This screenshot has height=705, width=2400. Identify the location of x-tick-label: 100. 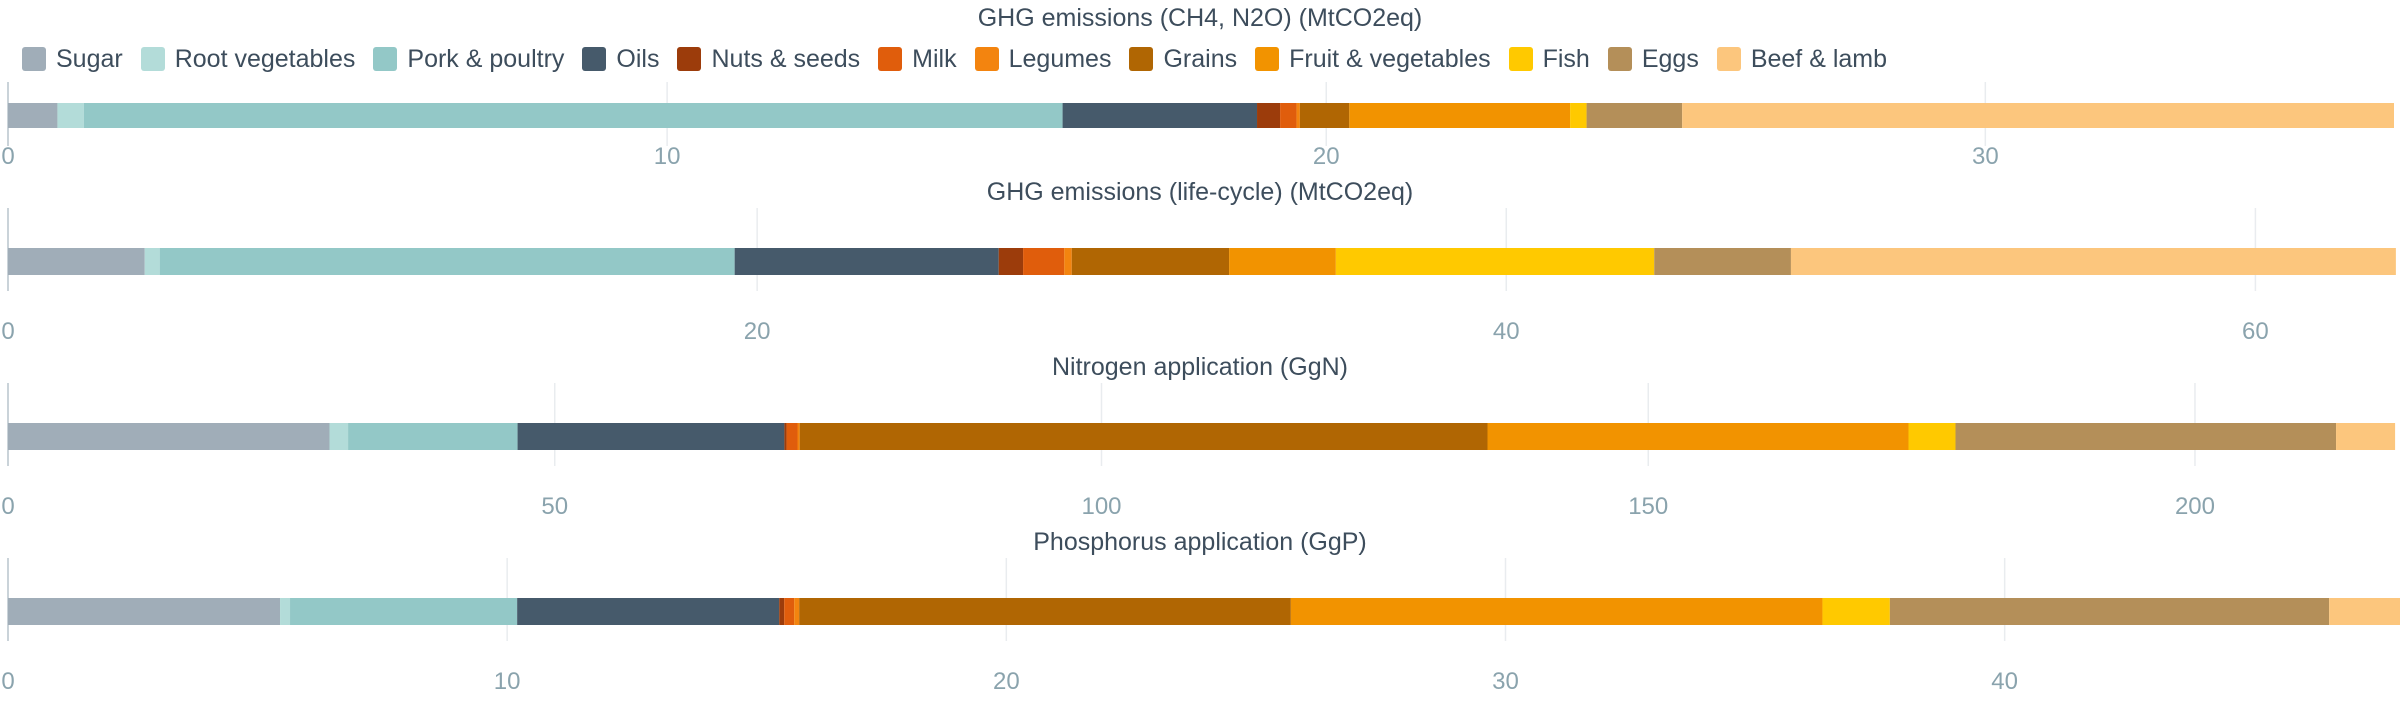
(1101, 506).